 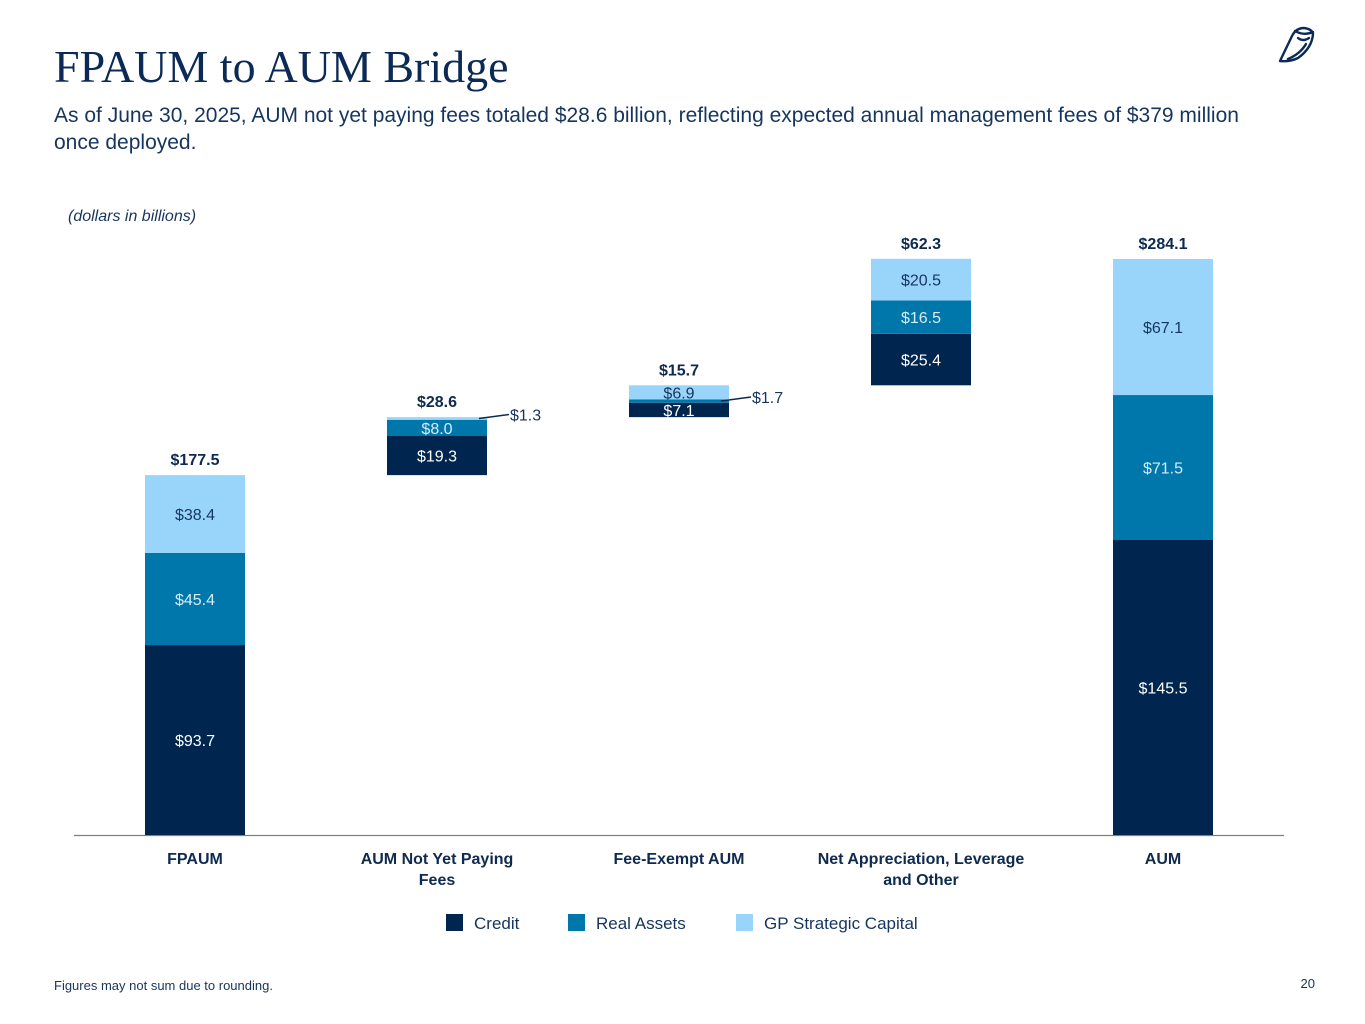 What do you see at coordinates (437, 402) in the screenshot?
I see `total-label: $28.6` at bounding box center [437, 402].